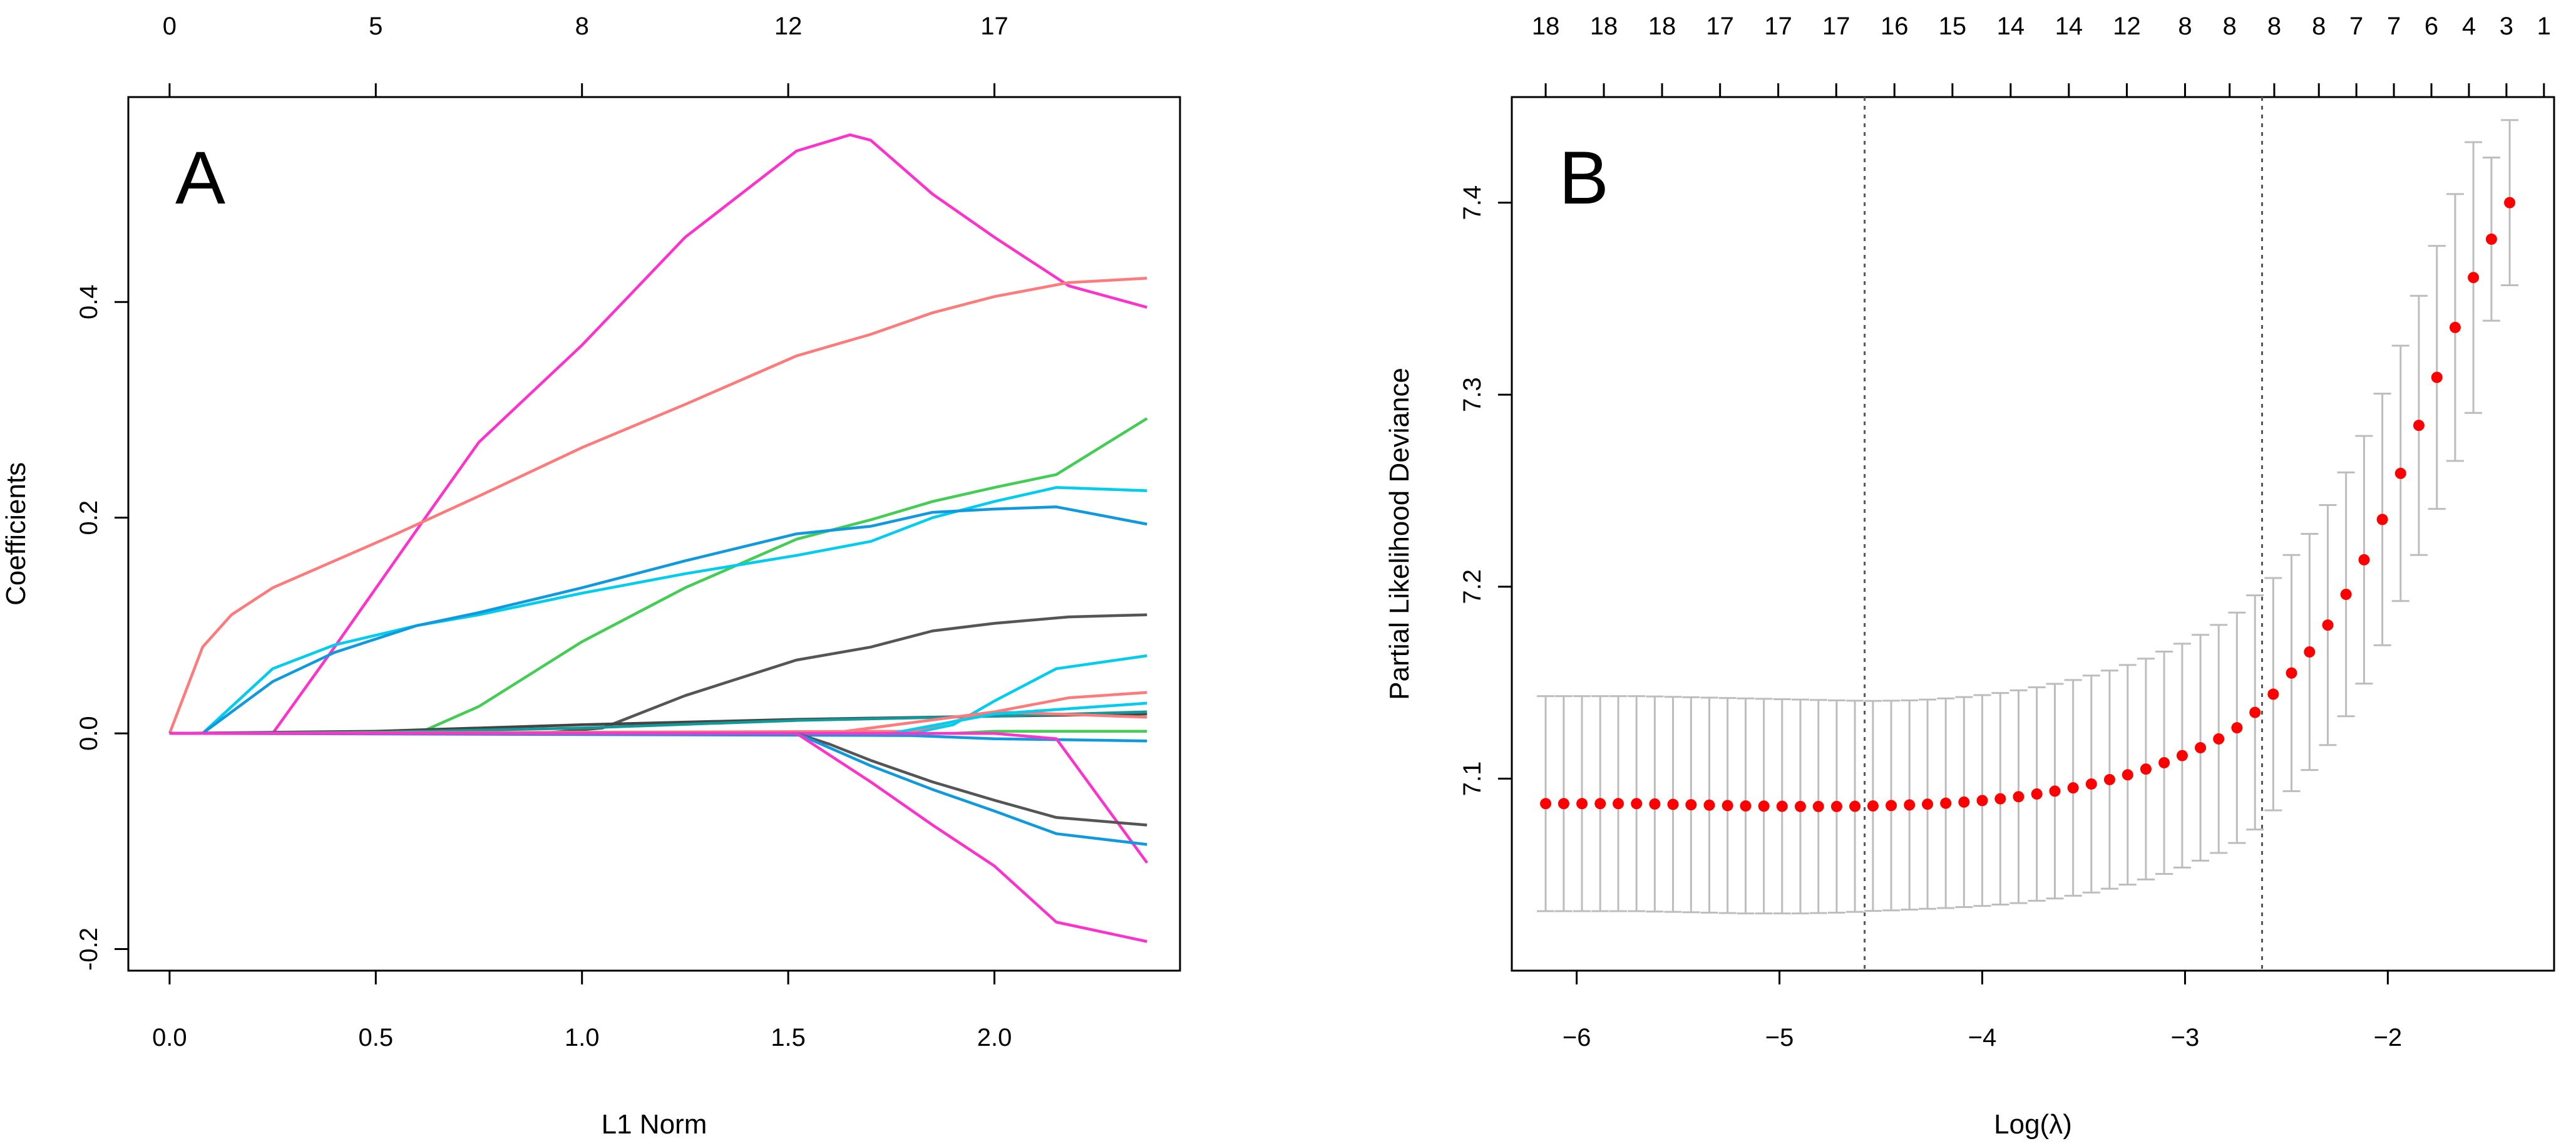 The image size is (2576, 1146). What do you see at coordinates (1399, 534) in the screenshot?
I see `y-axis-label: Partial Likelihood Deviance` at bounding box center [1399, 534].